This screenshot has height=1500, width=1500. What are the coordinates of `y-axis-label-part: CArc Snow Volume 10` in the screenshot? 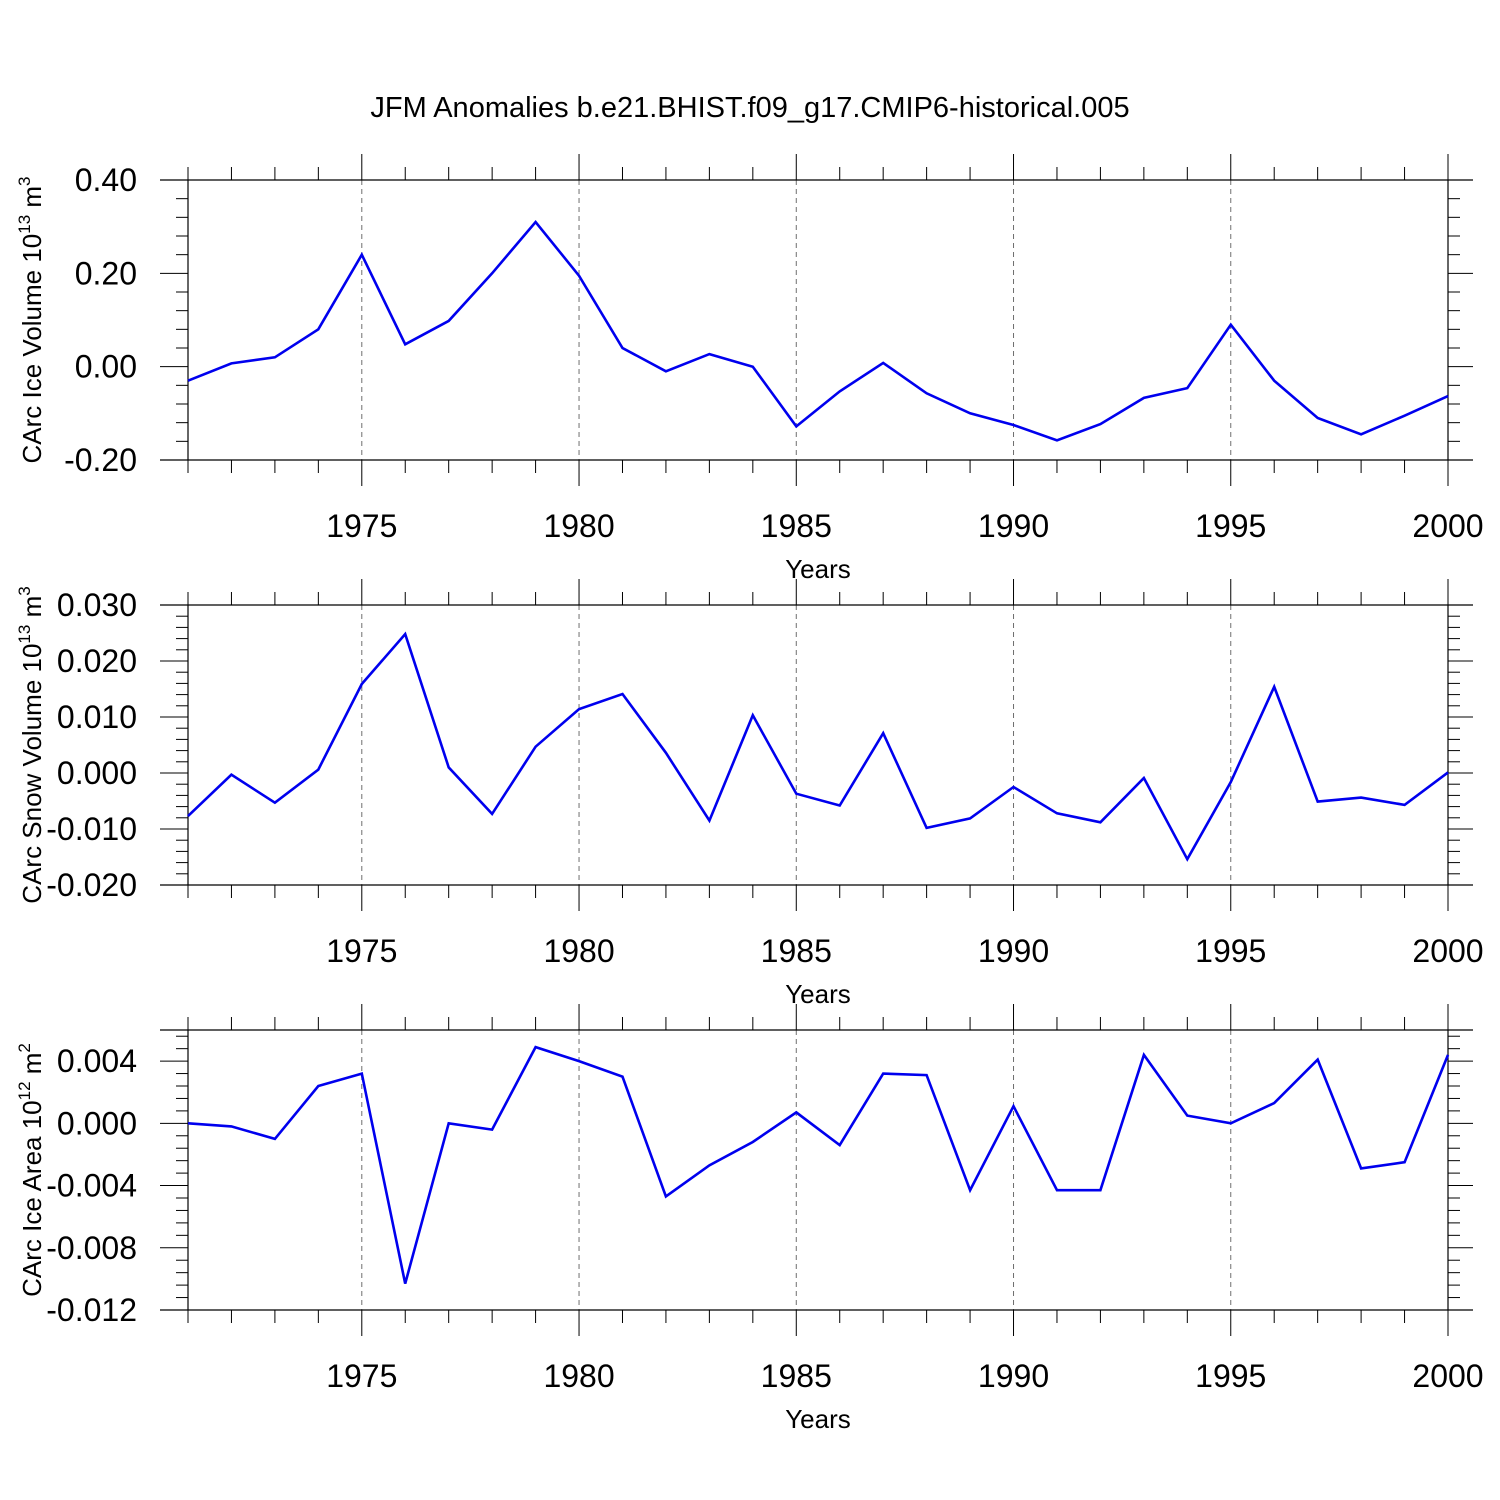 It's located at (32, 774).